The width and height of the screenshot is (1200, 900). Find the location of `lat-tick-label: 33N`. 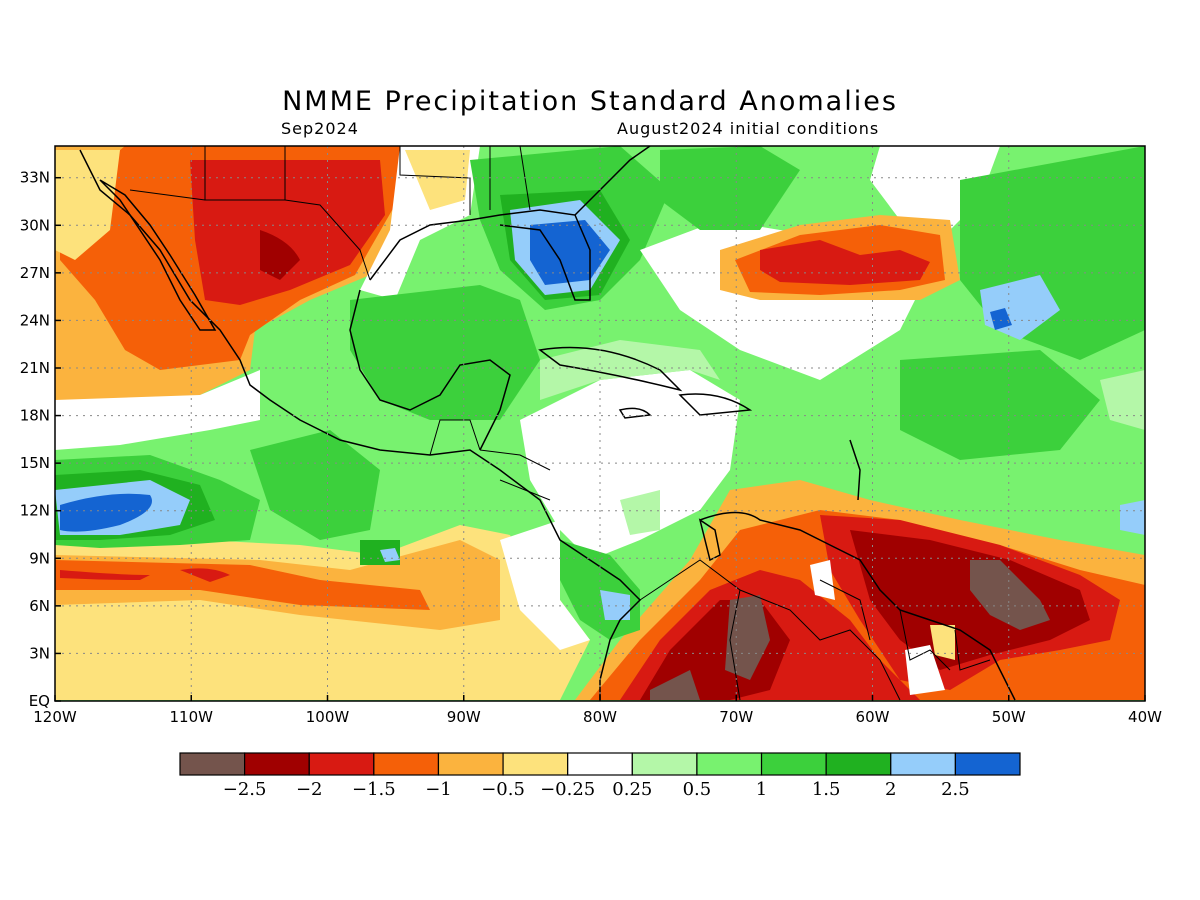

lat-tick-label: 33N is located at coordinates (35, 178).